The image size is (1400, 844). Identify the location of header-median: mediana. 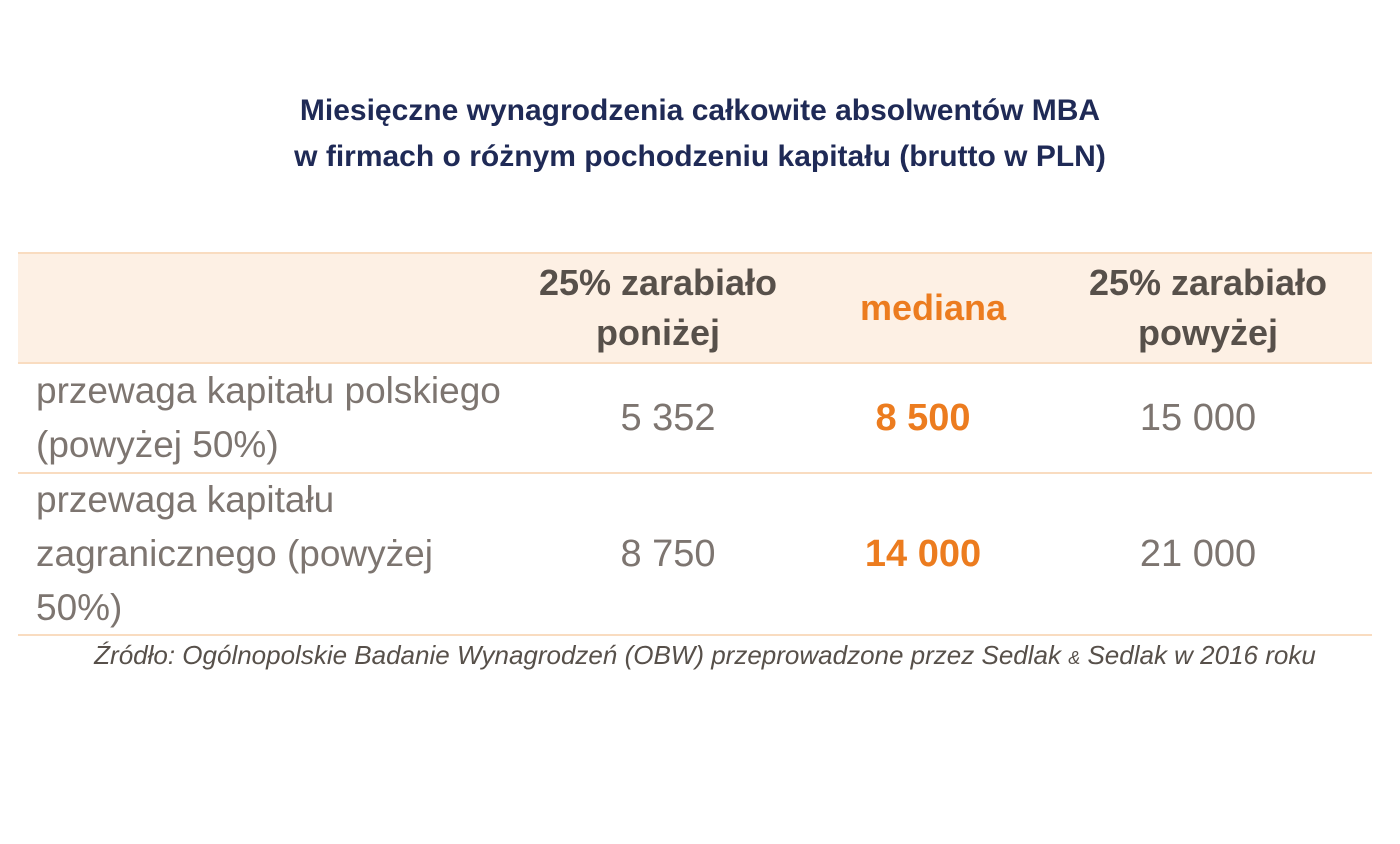
(933, 307).